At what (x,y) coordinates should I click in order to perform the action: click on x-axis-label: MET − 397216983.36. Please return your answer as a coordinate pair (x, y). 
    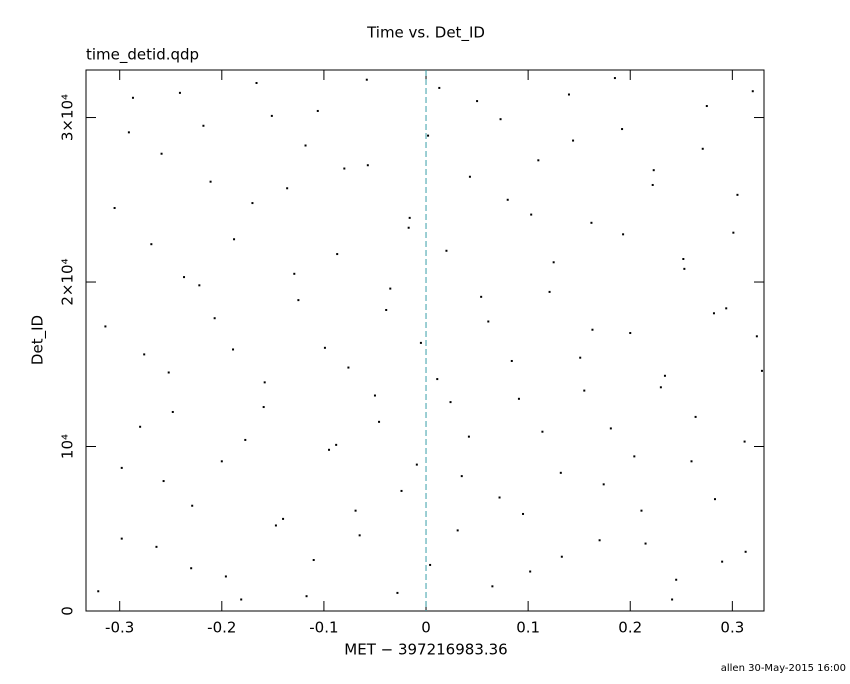
    Looking at the image, I should click on (425, 650).